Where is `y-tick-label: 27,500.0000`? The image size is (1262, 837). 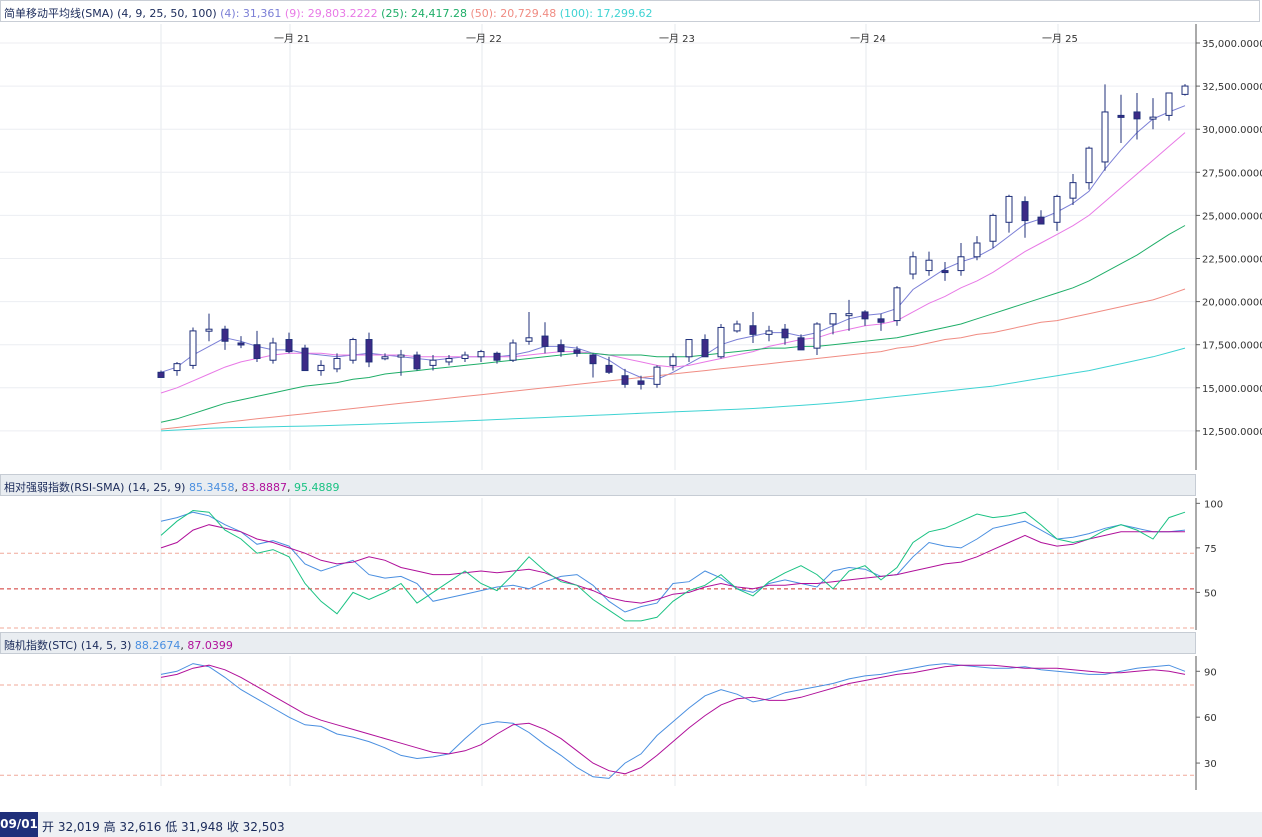 y-tick-label: 27,500.0000 is located at coordinates (1232, 173).